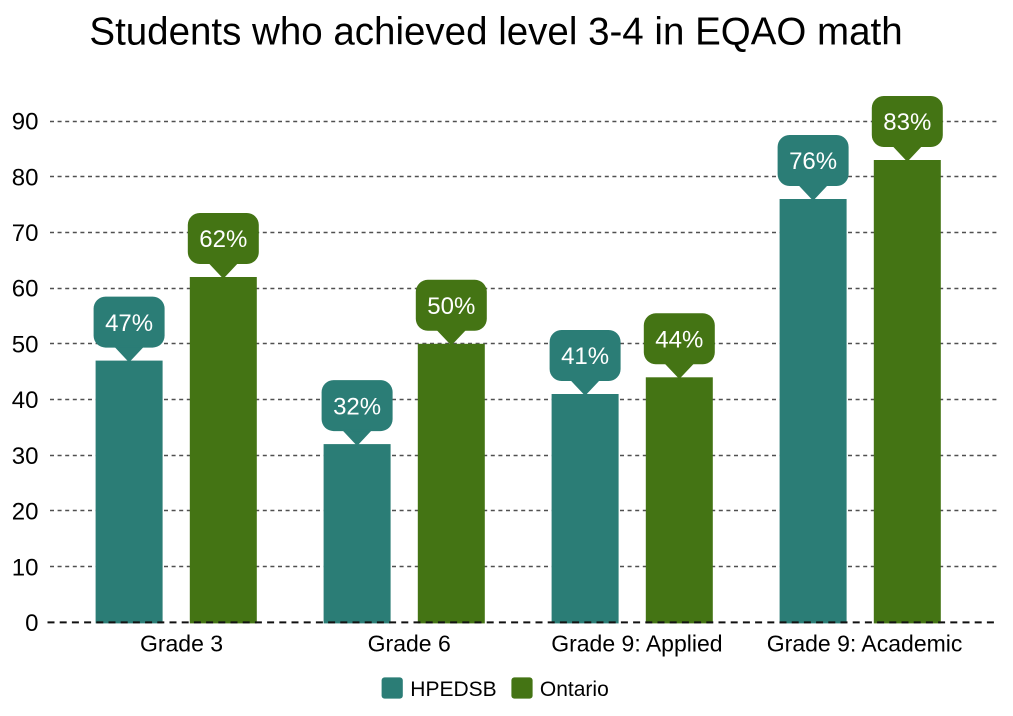  I want to click on svg-text: 0, so click(31, 623).